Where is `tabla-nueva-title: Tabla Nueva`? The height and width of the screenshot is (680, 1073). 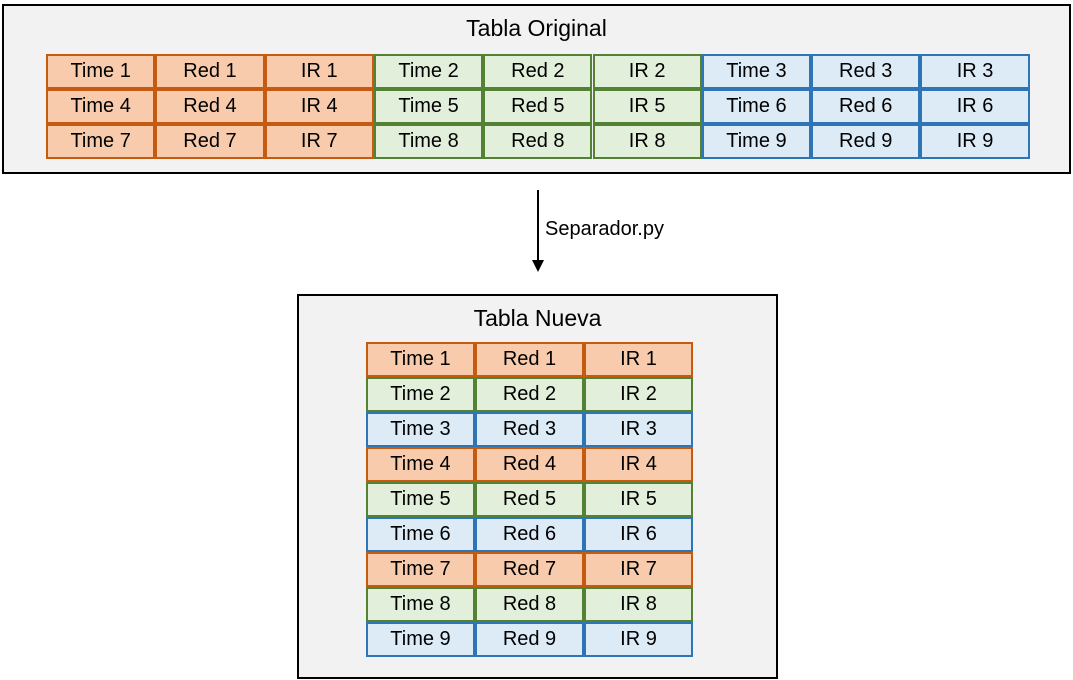 tabla-nueva-title: Tabla Nueva is located at coordinates (537, 318).